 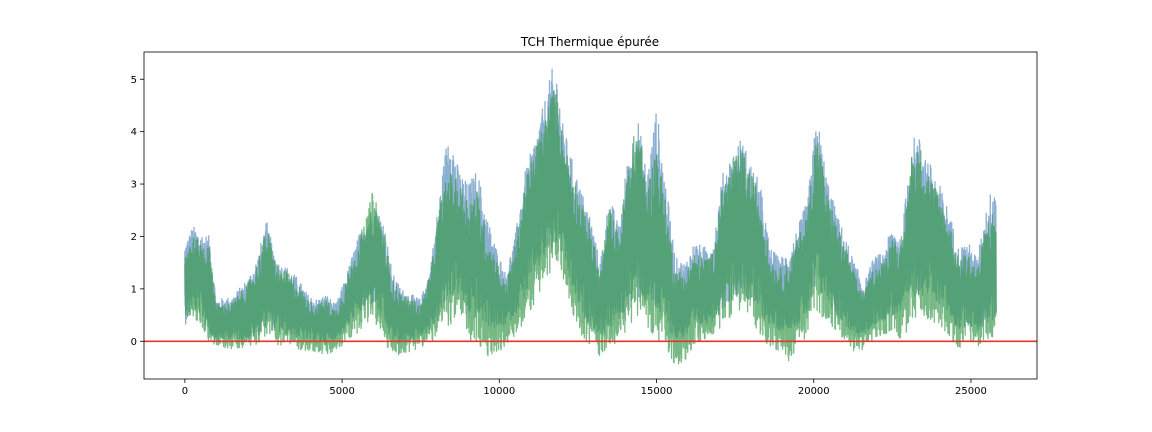 I want to click on y-tick-label: 1, so click(x=134, y=289).